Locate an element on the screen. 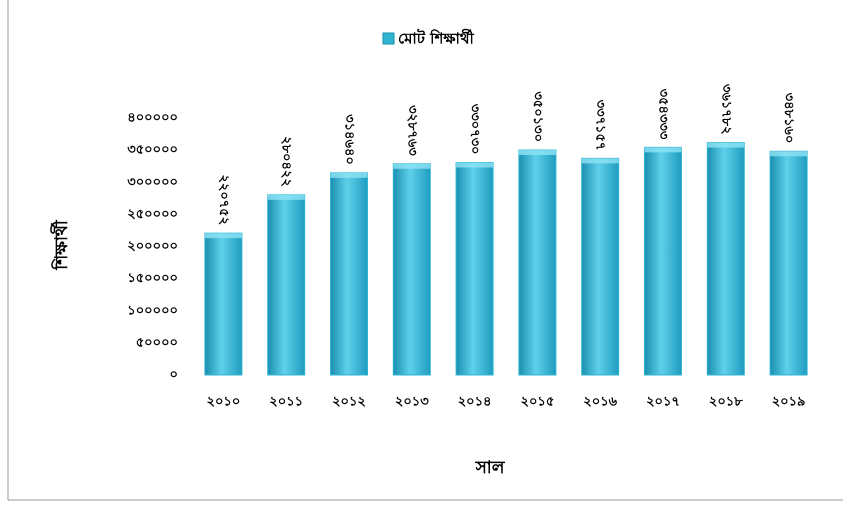 This screenshot has height=508, width=843. data-label: ৩২৮৭৬৩ is located at coordinates (411, 130).